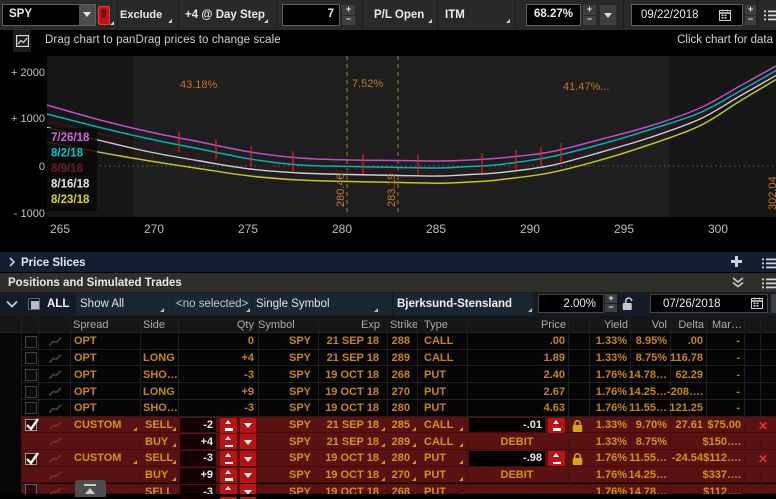 The height and width of the screenshot is (499, 776). Describe the element at coordinates (624, 229) in the screenshot. I see `svg-text: 295` at that location.